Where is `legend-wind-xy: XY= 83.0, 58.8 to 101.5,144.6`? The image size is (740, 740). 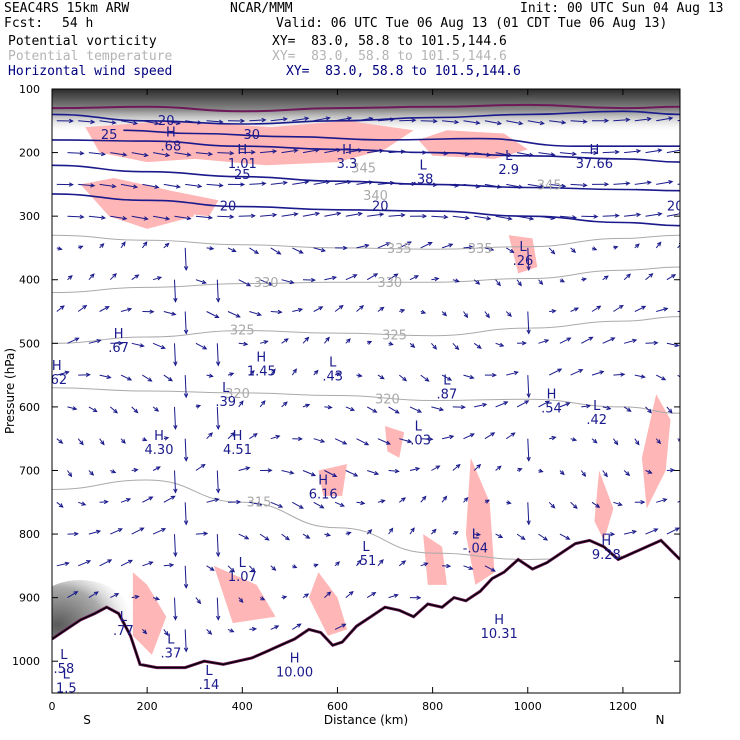 legend-wind-xy: XY= 83.0, 58.8 to 101.5,144.6 is located at coordinates (403, 71).